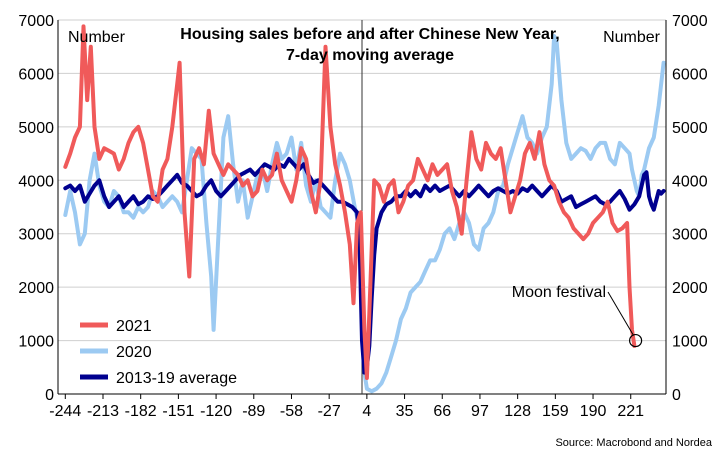 The width and height of the screenshot is (728, 461). Describe the element at coordinates (134, 352) in the screenshot. I see `legend-label-2020: 2020` at that location.